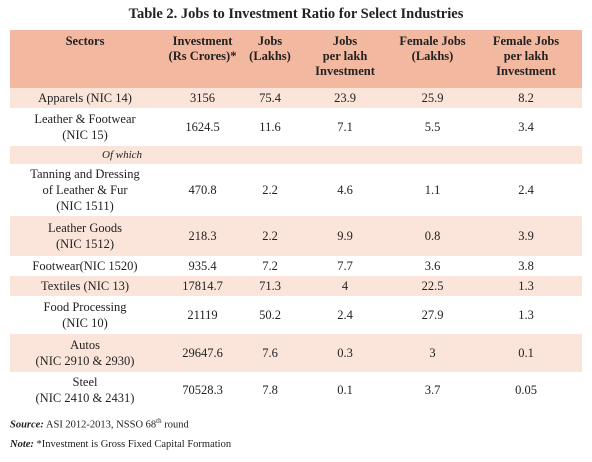  I want to click on header-cell: Jobs (Lakhs), so click(270, 59).